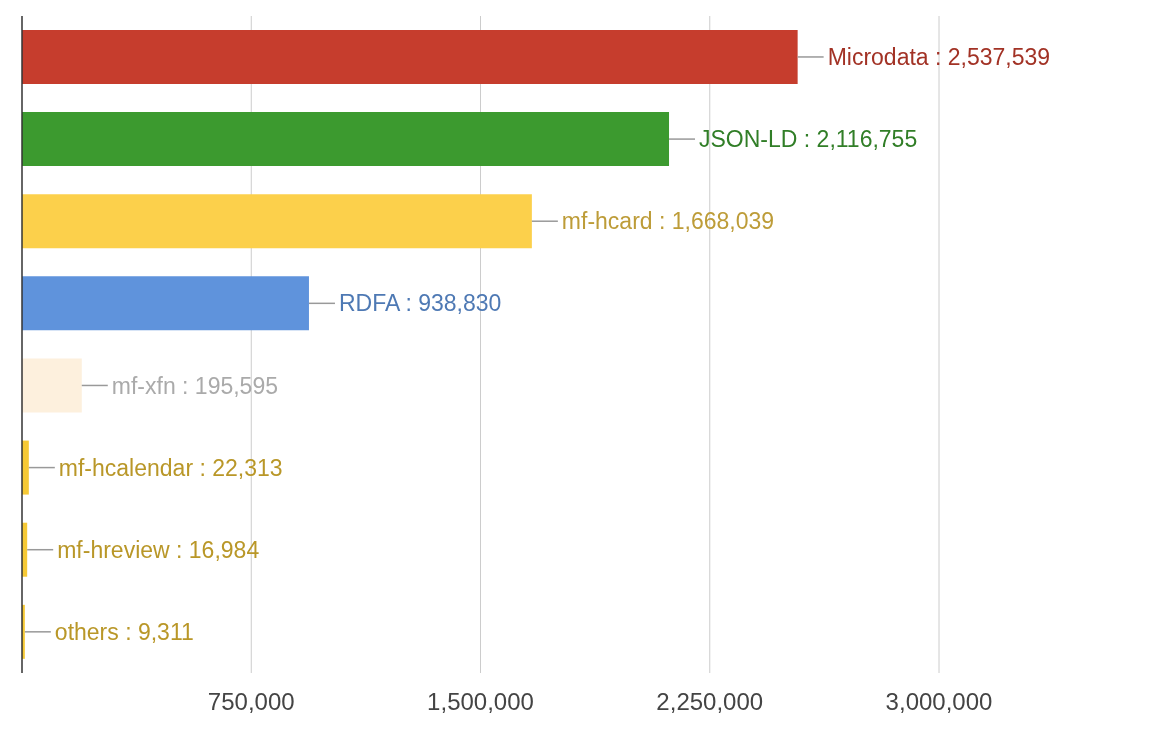 The height and width of the screenshot is (742, 1152). What do you see at coordinates (710, 702) in the screenshot?
I see `x-tick-label: 2,250,000` at bounding box center [710, 702].